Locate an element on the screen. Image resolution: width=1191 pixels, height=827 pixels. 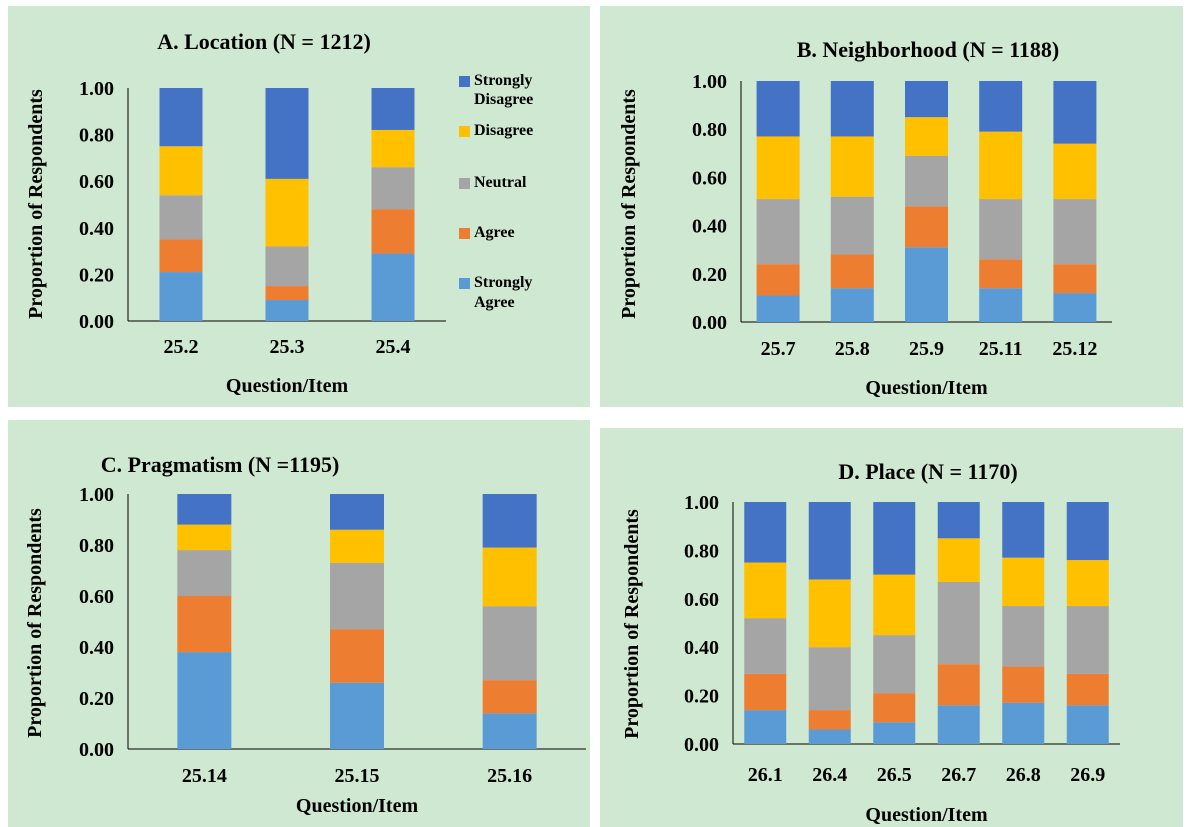
x-tick-label: 25.12 is located at coordinates (1074, 349).